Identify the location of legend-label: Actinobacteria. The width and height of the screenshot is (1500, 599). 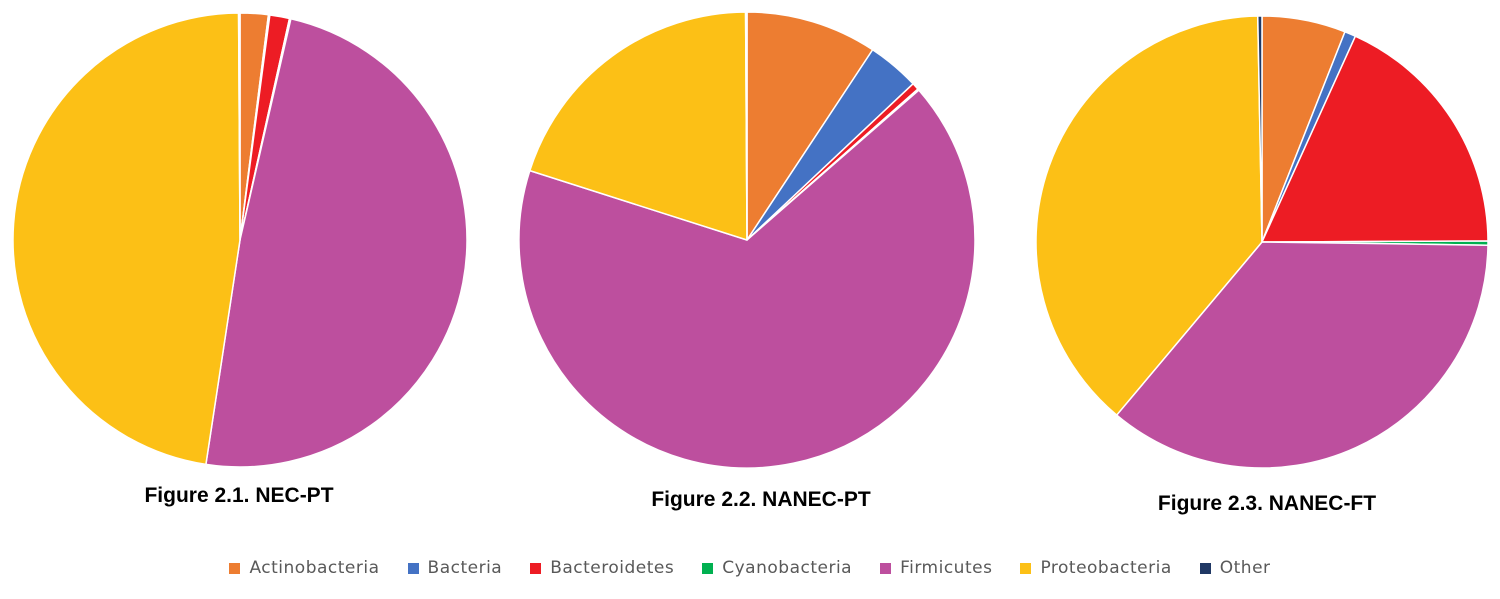
(314, 568).